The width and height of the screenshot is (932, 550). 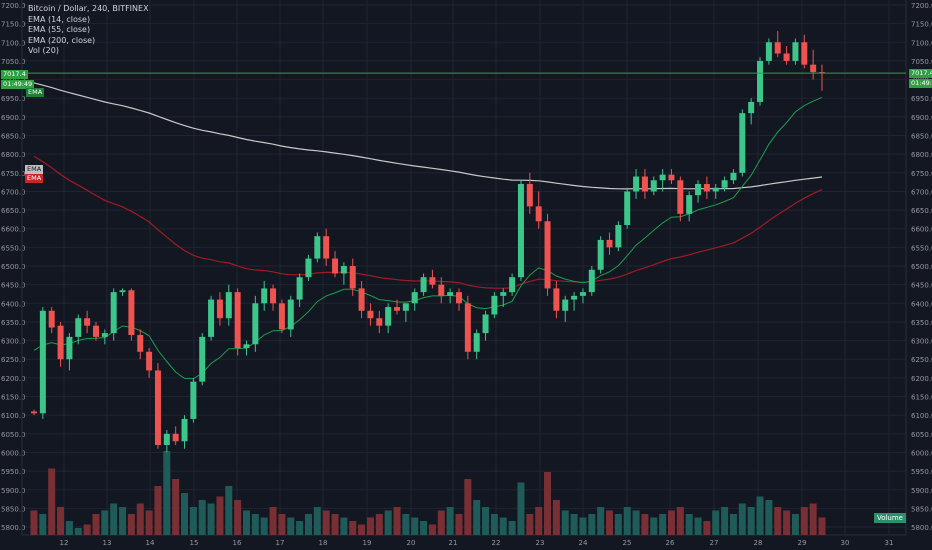 I want to click on x-tick-label: 31, so click(x=889, y=543).